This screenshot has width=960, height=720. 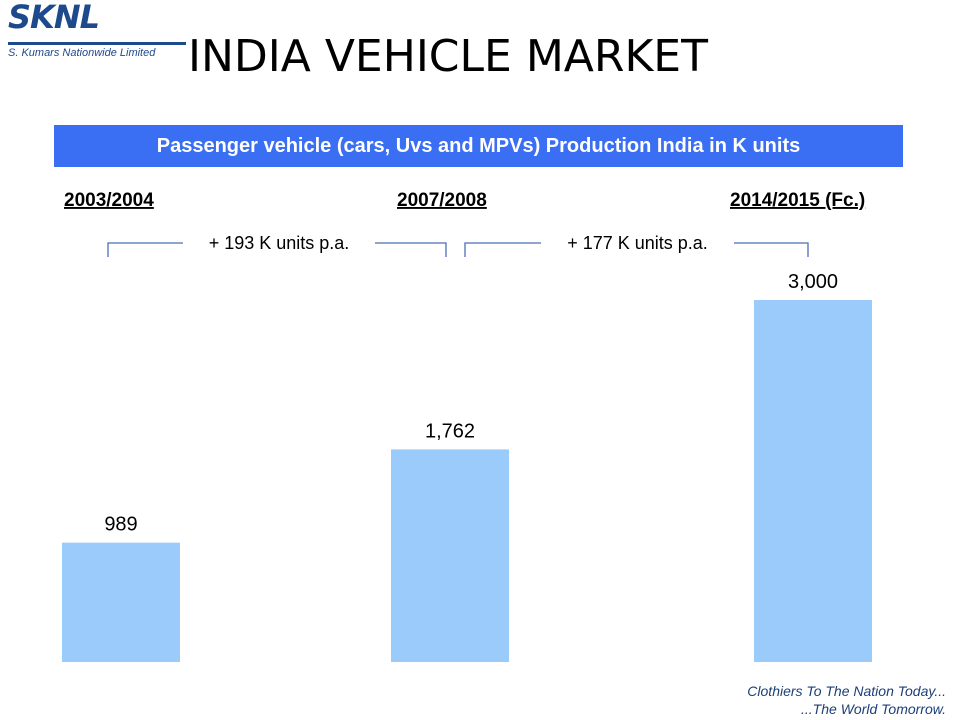 I want to click on period-label: 2014/2015 (Fc.), so click(x=797, y=200).